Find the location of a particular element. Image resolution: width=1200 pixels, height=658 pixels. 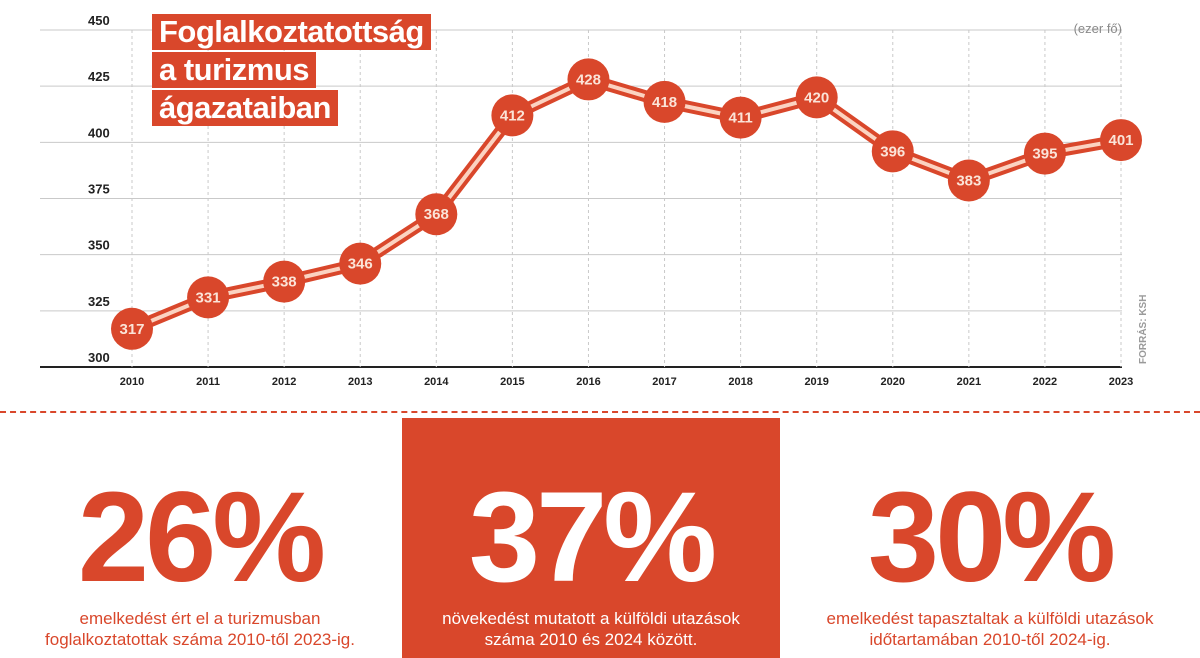

x-tick-label: 2013 is located at coordinates (360, 382).